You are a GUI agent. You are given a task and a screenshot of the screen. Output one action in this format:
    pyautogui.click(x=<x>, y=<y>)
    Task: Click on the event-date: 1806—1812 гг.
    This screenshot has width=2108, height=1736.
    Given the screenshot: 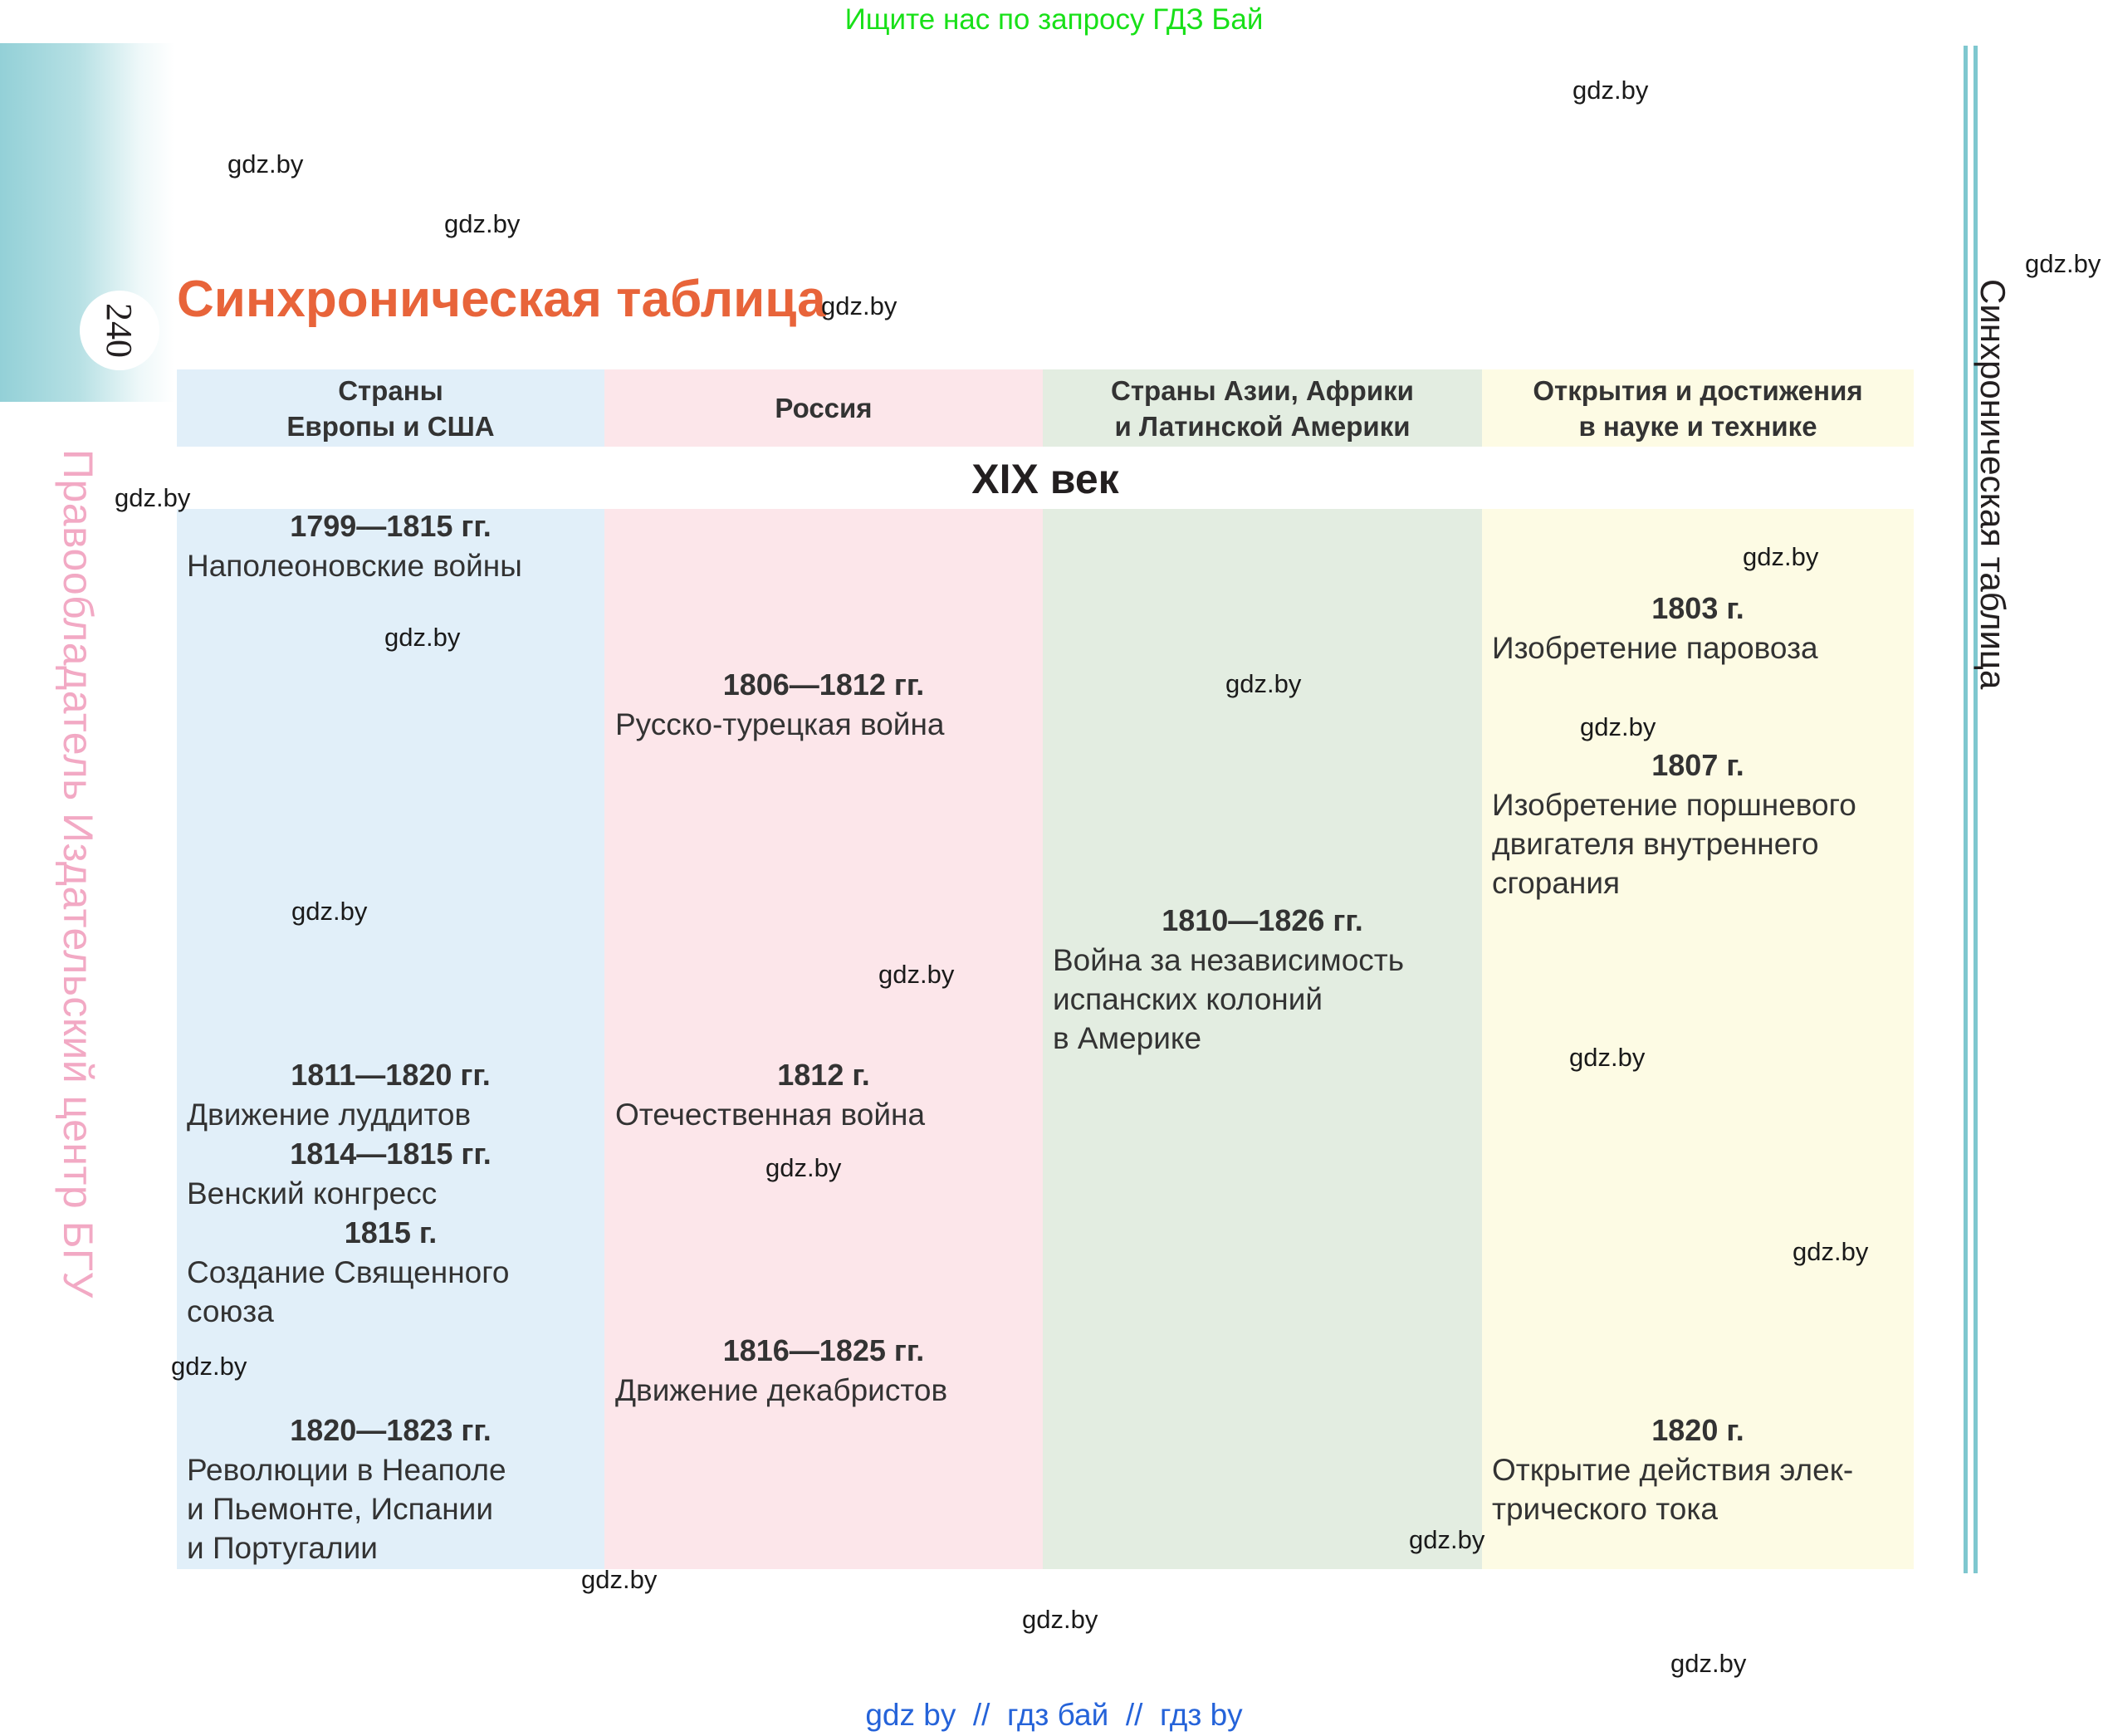 What is the action you would take?
    pyautogui.click(x=823, y=685)
    